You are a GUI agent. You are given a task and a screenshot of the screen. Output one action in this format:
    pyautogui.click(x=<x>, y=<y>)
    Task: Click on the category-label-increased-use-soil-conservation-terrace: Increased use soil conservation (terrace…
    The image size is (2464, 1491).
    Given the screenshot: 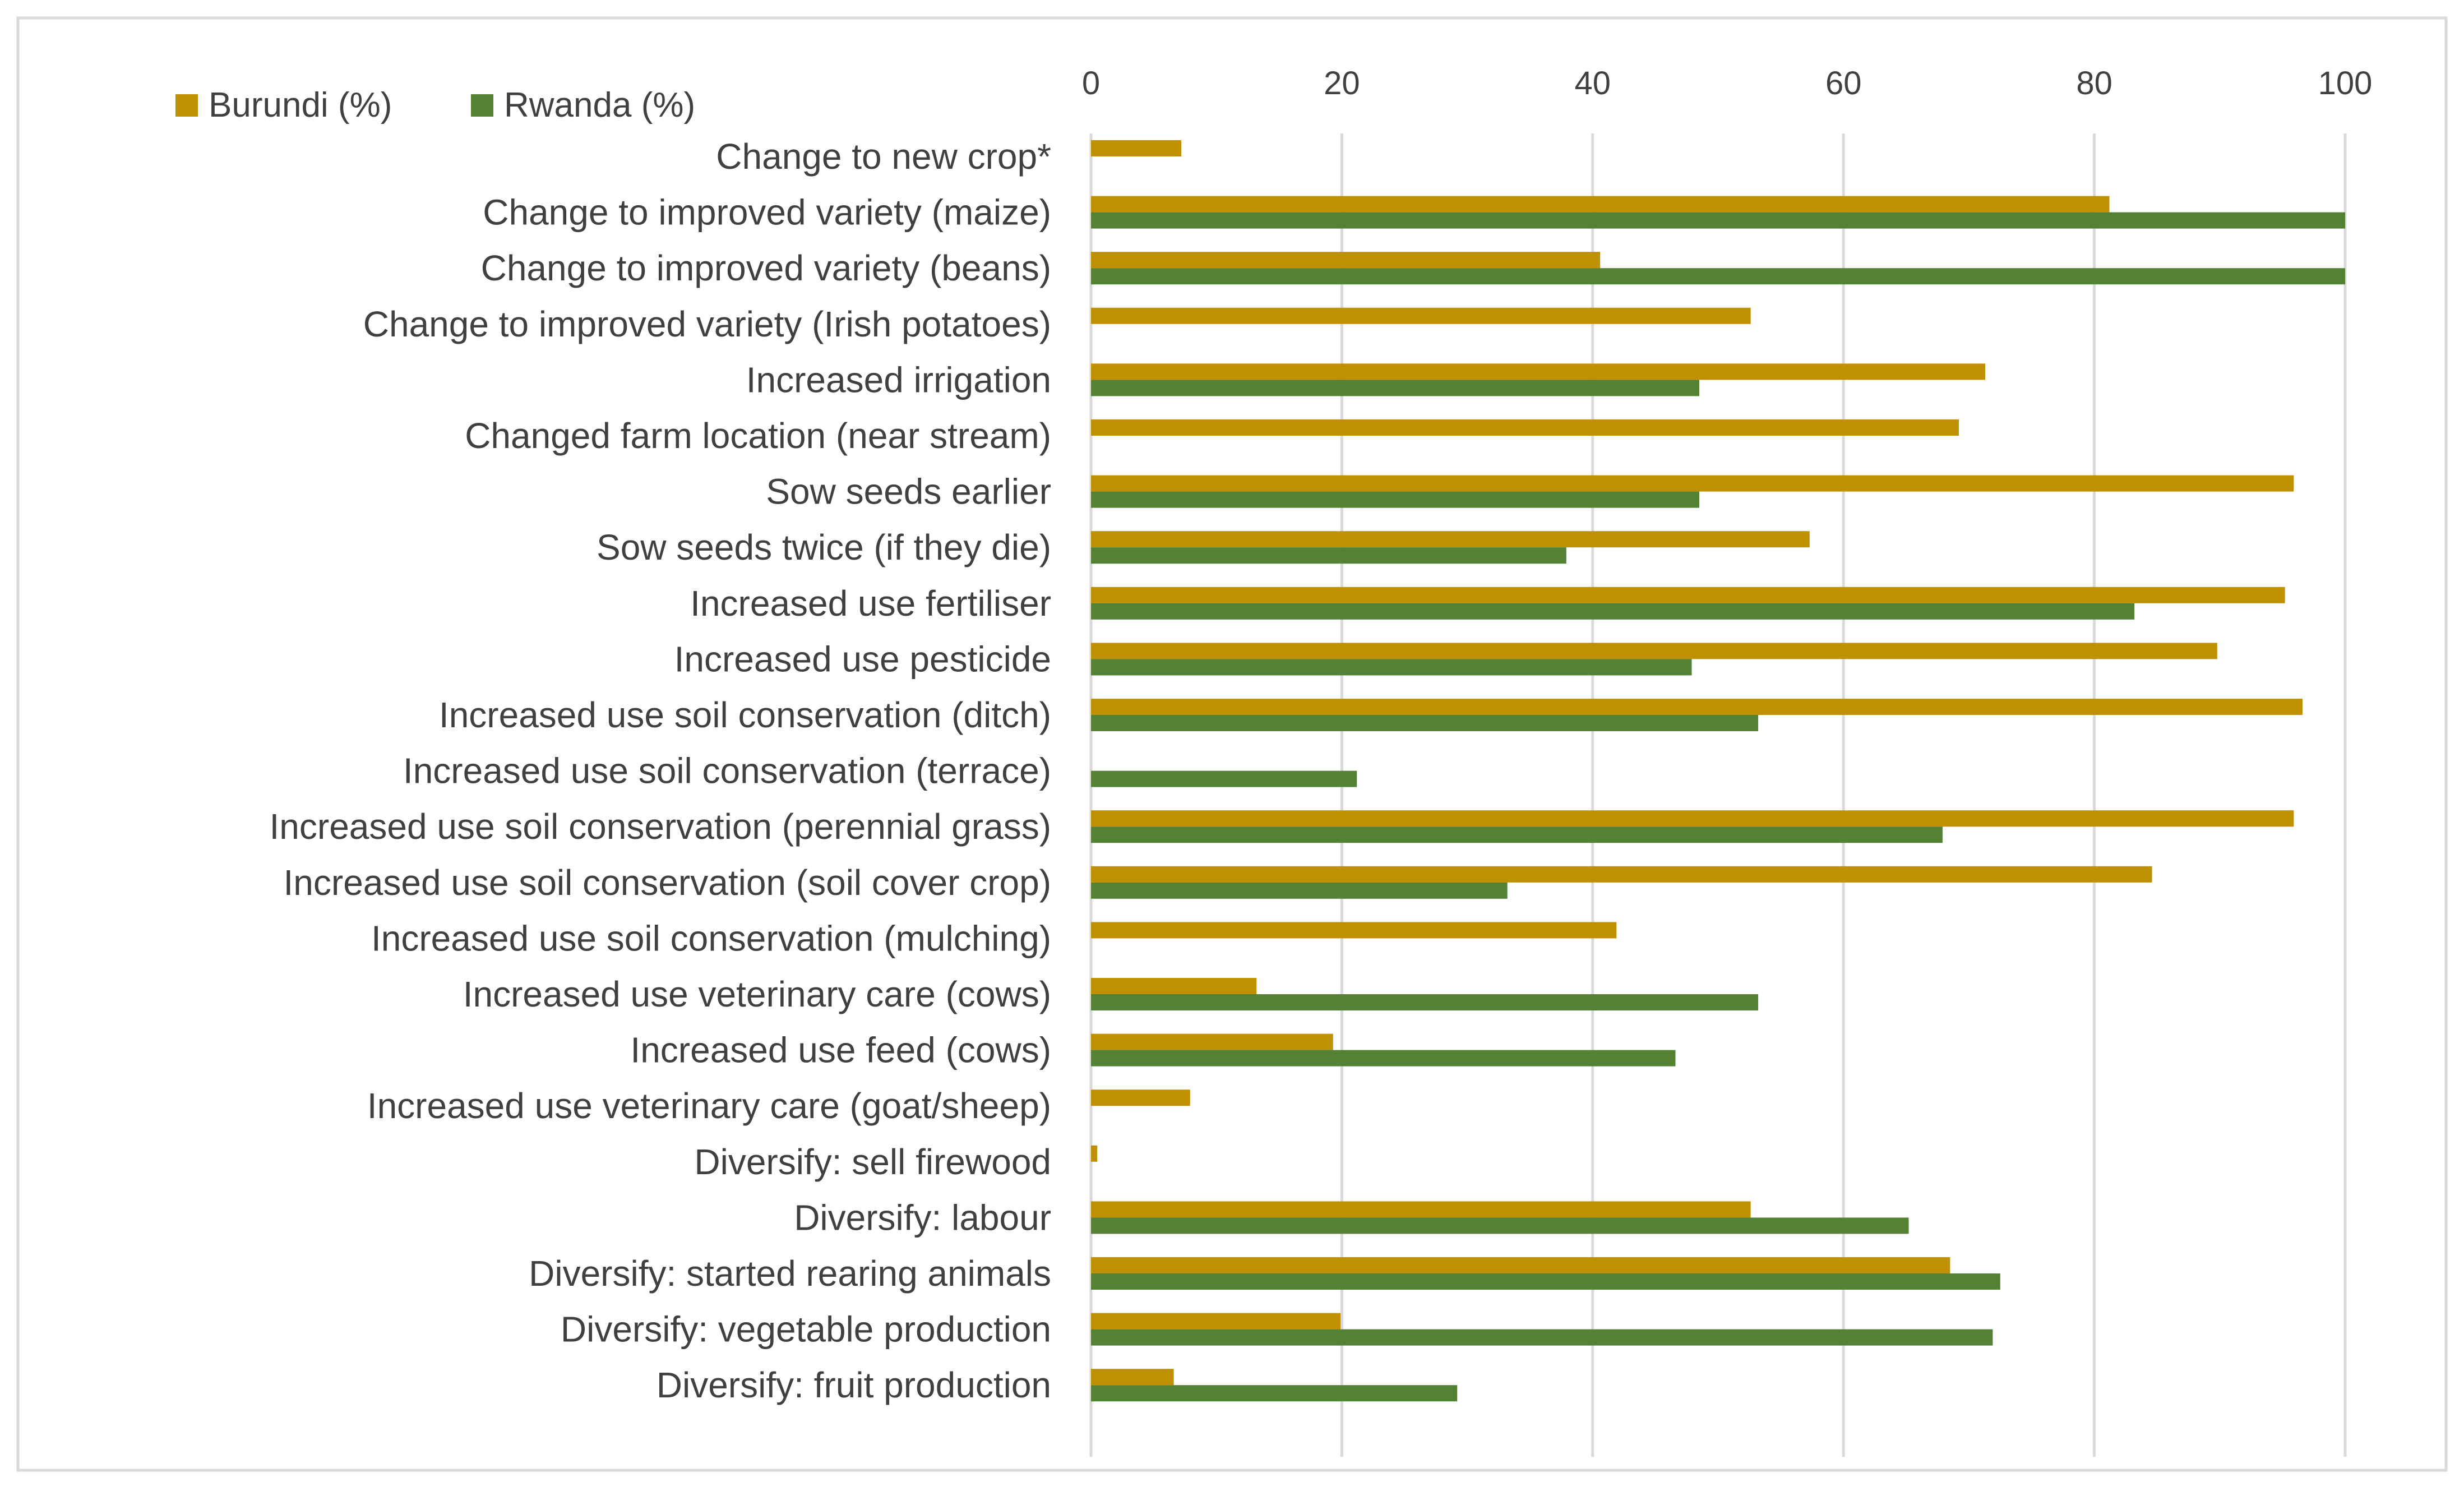 What is the action you would take?
    pyautogui.click(x=727, y=771)
    